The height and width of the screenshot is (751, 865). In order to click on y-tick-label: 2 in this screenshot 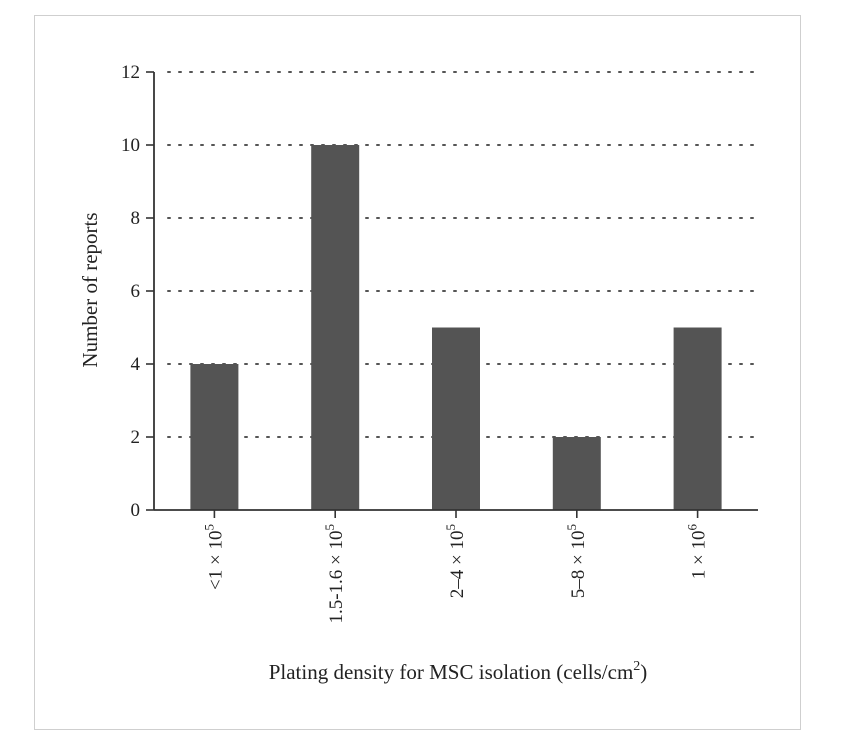, I will do `click(136, 437)`.